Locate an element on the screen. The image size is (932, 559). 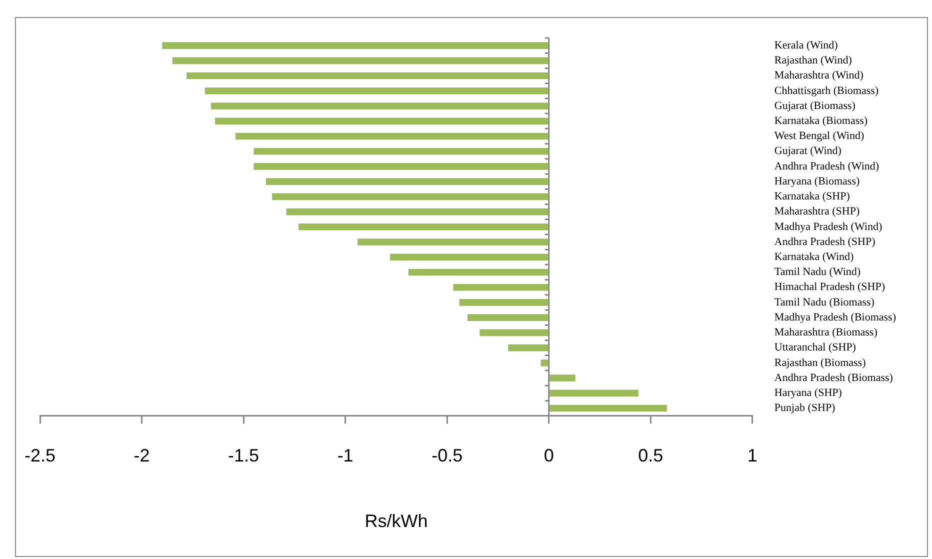
x-tick-label: 1 is located at coordinates (752, 456).